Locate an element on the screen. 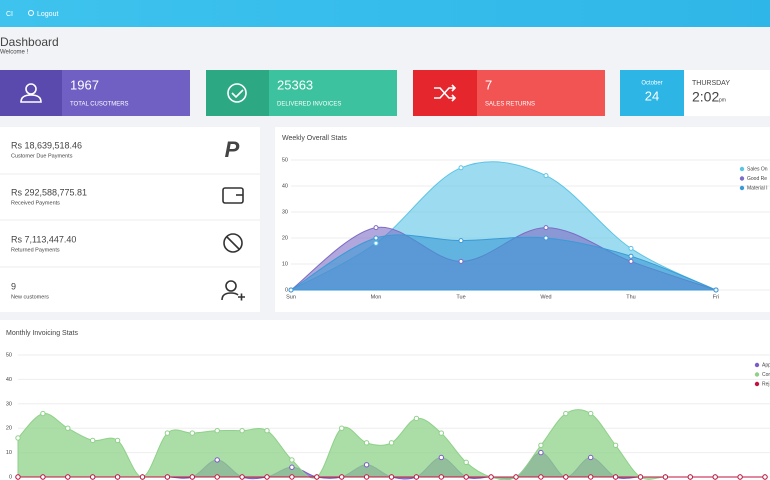 The image size is (770, 480). y-tick-label: 10 is located at coordinates (9, 453).